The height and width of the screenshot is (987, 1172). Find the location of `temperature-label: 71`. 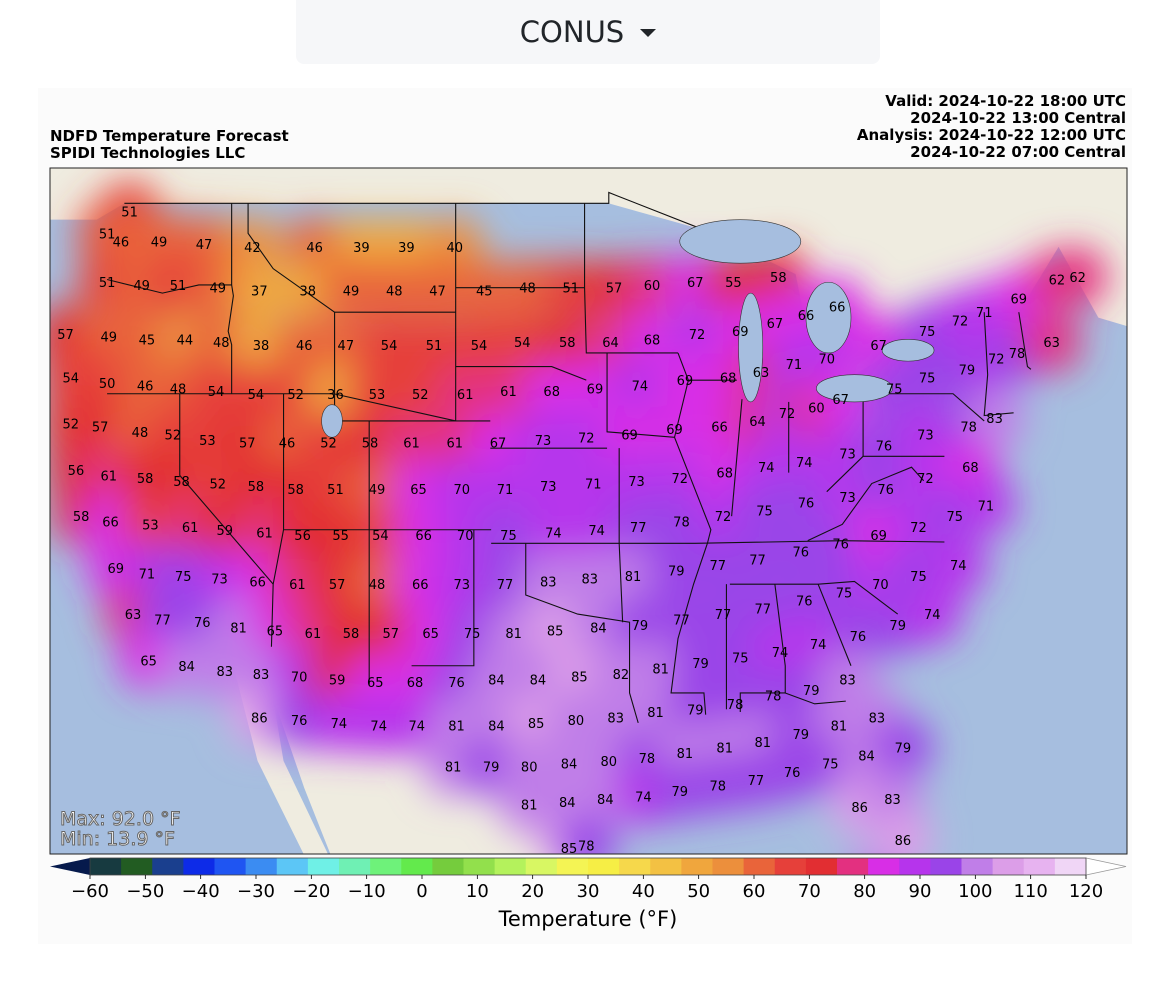

temperature-label: 71 is located at coordinates (593, 485).